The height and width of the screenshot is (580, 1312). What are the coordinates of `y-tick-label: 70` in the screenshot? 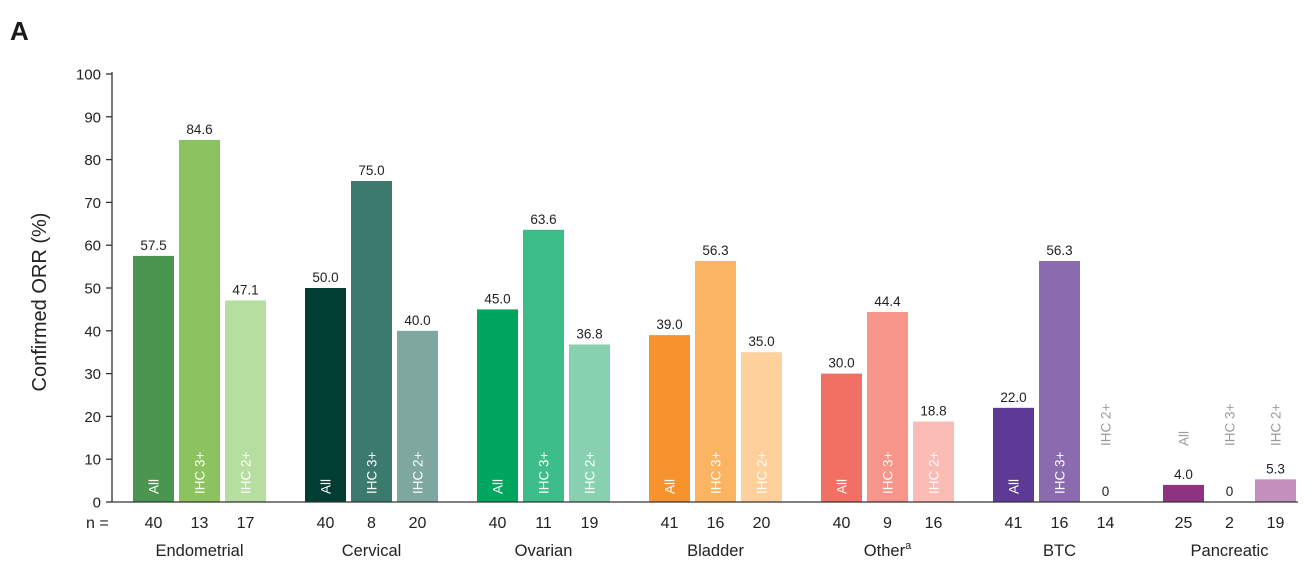 It's located at (92, 203).